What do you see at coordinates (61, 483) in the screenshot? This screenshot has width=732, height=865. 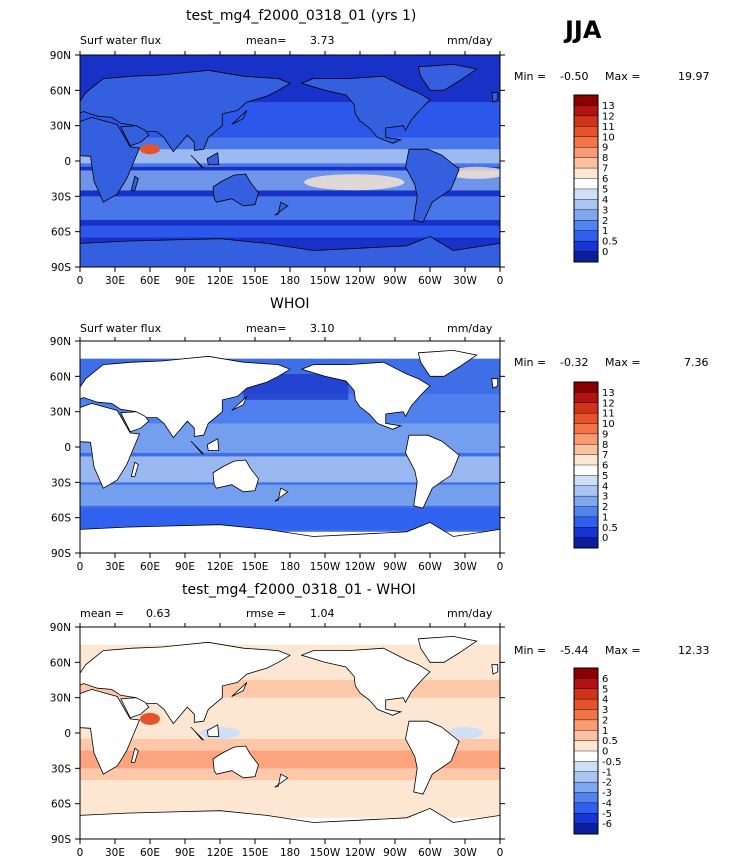 I see `y-tick-label: 30S` at bounding box center [61, 483].